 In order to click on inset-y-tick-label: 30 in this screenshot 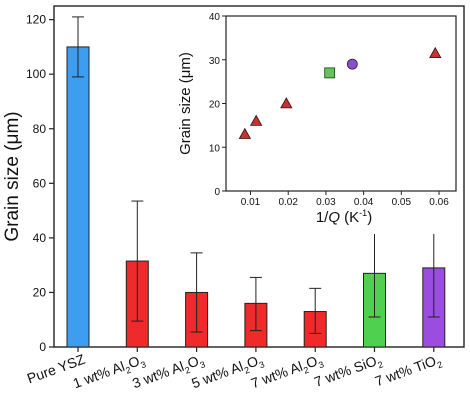, I will do `click(215, 61)`.